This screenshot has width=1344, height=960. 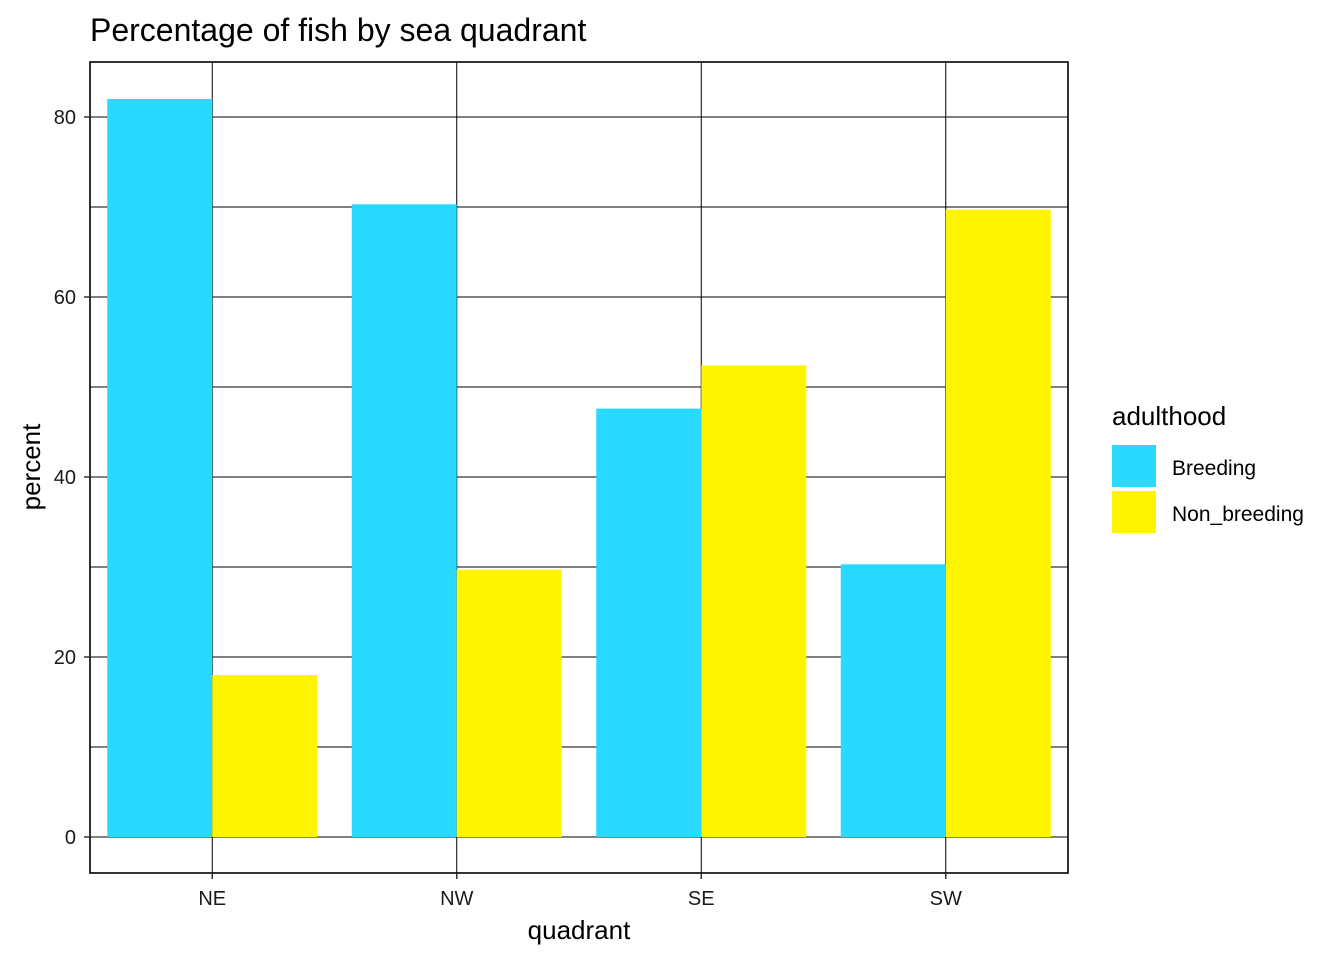 I want to click on x-tick-label-sw: SW, so click(x=946, y=899).